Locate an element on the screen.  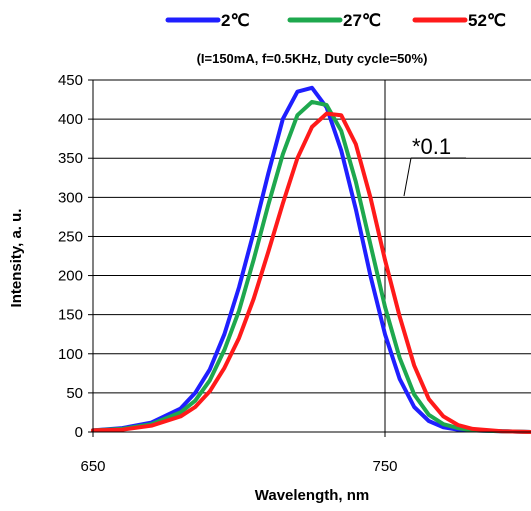
legend-label-2: 27℃ is located at coordinates (362, 20).